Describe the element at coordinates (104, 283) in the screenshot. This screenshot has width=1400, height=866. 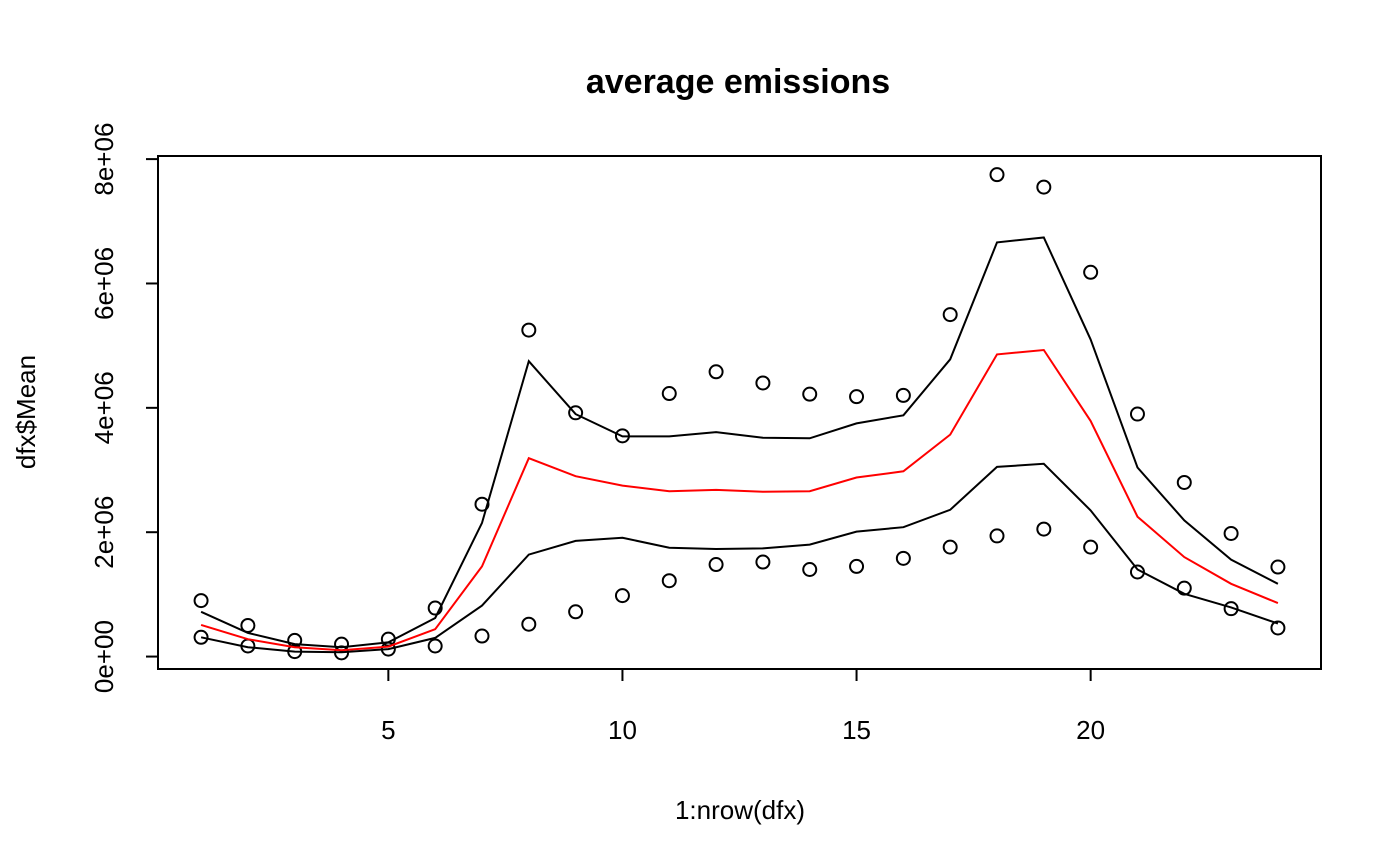
I see `y-tick-label: 6e+06` at that location.